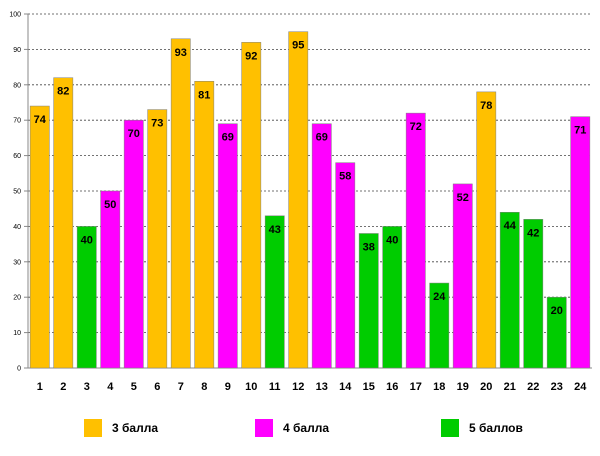 The width and height of the screenshot is (600, 456). What do you see at coordinates (369, 247) in the screenshot?
I see `bar-value-label: 38` at bounding box center [369, 247].